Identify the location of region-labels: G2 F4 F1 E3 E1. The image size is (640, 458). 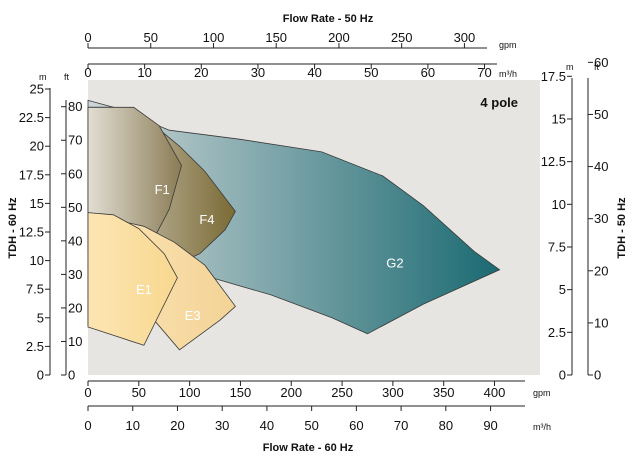
(270, 252).